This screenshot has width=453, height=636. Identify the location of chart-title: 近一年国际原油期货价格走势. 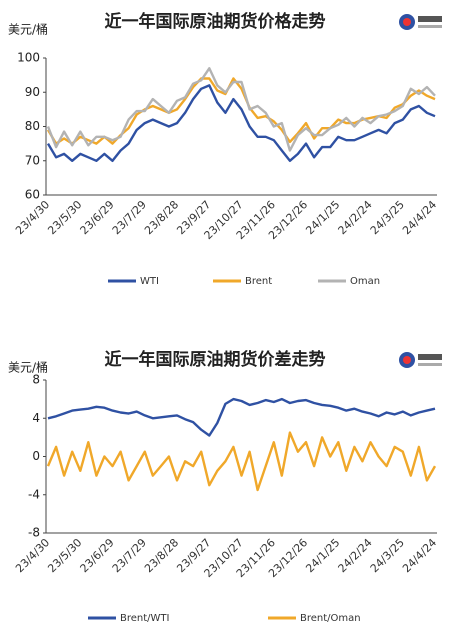
(215, 21).